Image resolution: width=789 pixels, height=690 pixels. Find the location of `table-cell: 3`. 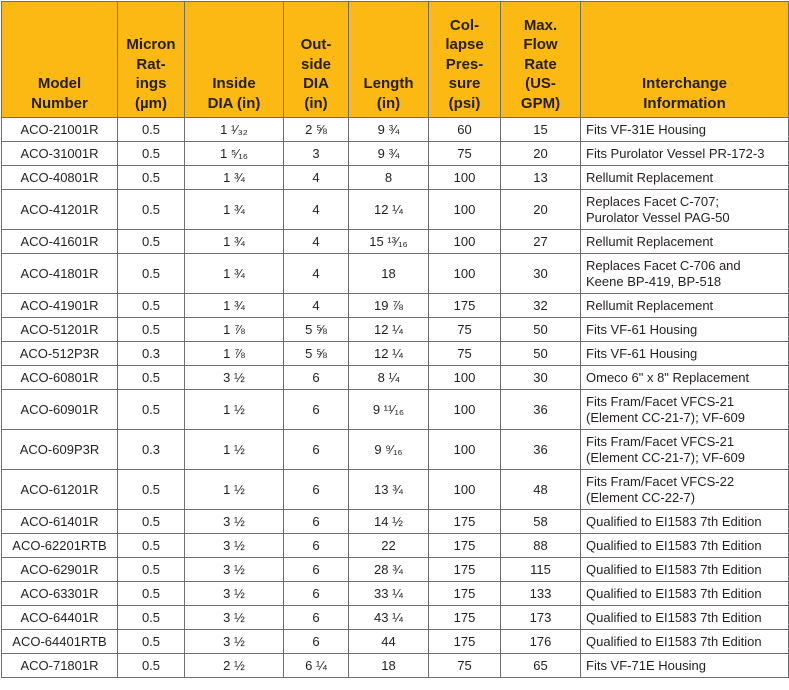

table-cell: 3 is located at coordinates (316, 153).